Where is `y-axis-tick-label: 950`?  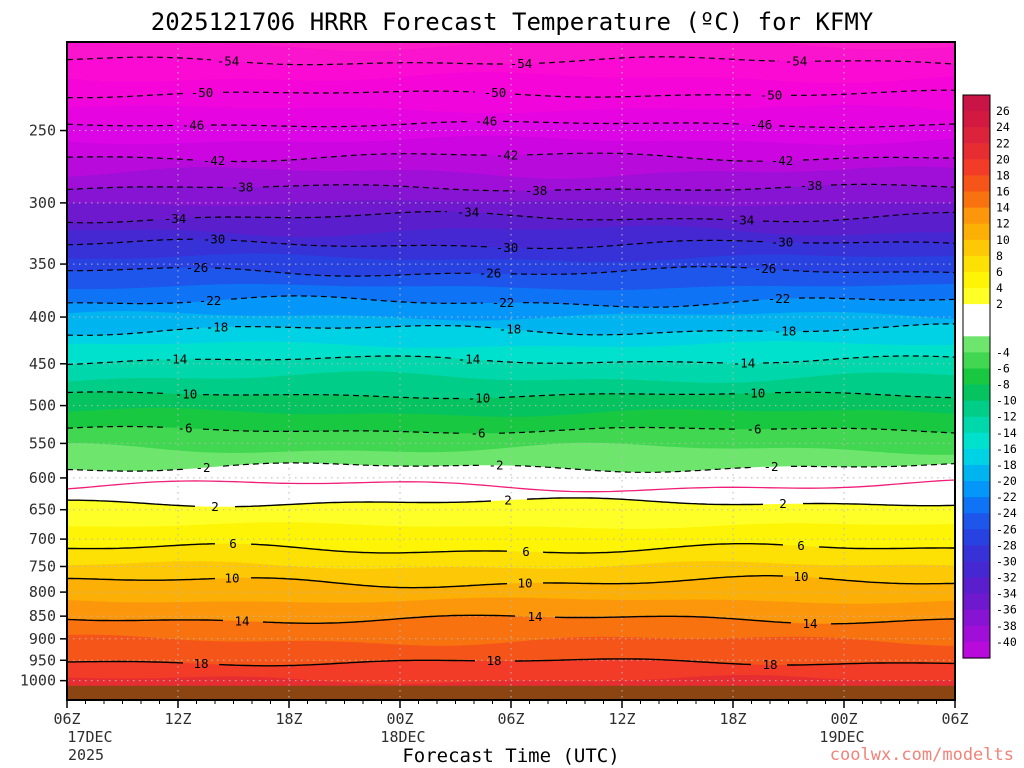
y-axis-tick-label: 950 is located at coordinates (42, 660).